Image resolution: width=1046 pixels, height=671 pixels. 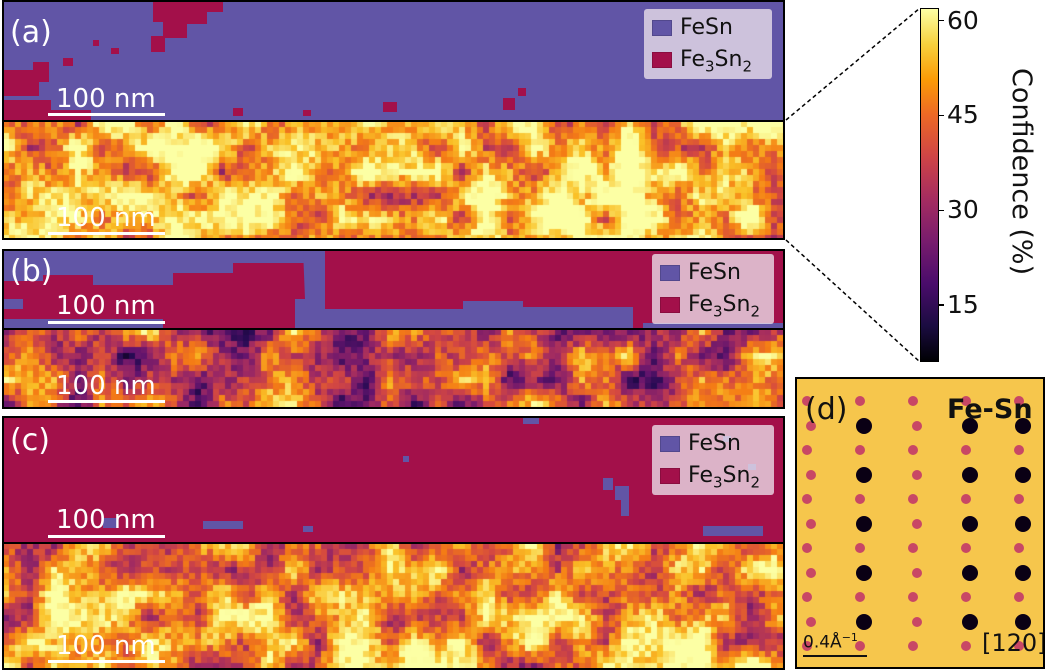 I want to click on panel-a-bottom-scale-text: 100 nm, so click(x=106, y=218).